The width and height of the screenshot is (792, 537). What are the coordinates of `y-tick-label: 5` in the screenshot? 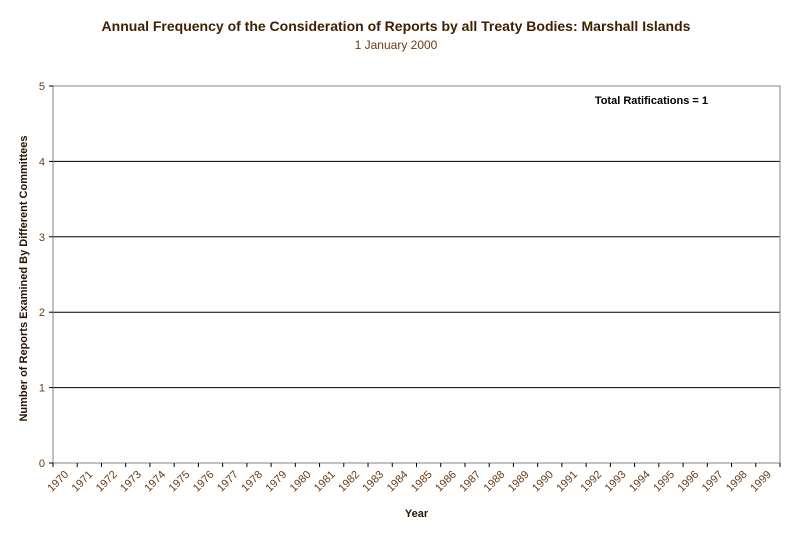 It's located at (42, 87).